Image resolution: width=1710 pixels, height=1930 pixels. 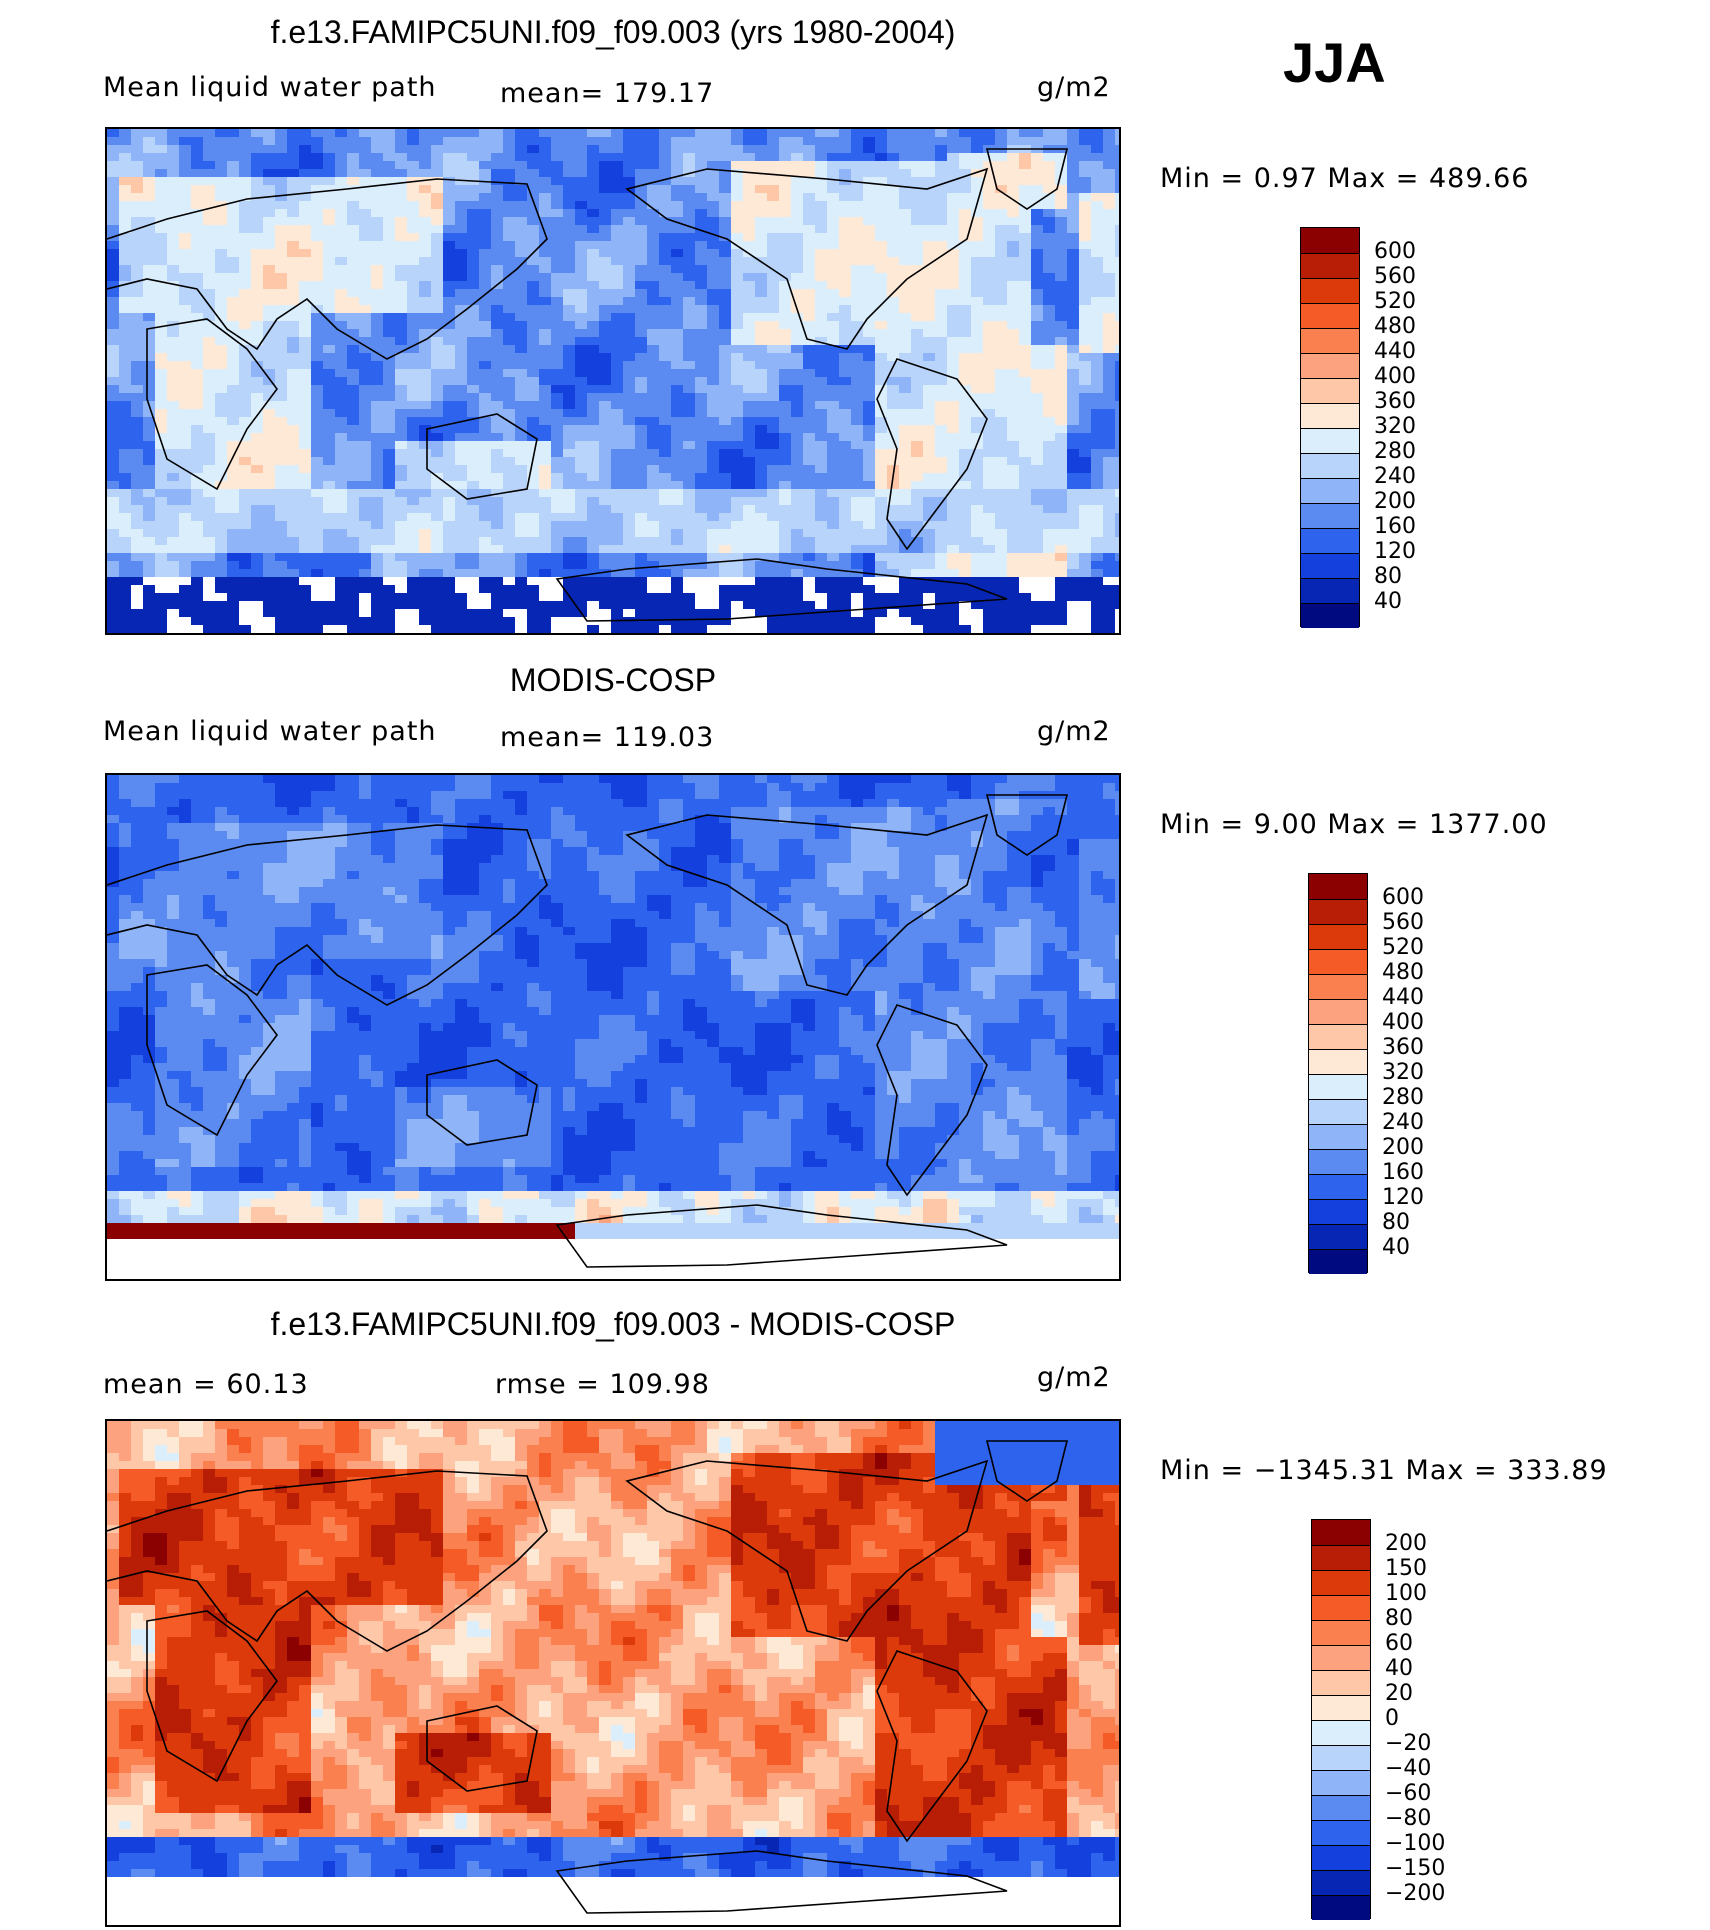 I want to click on panel-3-units: g/m2, so click(x=1074, y=1377).